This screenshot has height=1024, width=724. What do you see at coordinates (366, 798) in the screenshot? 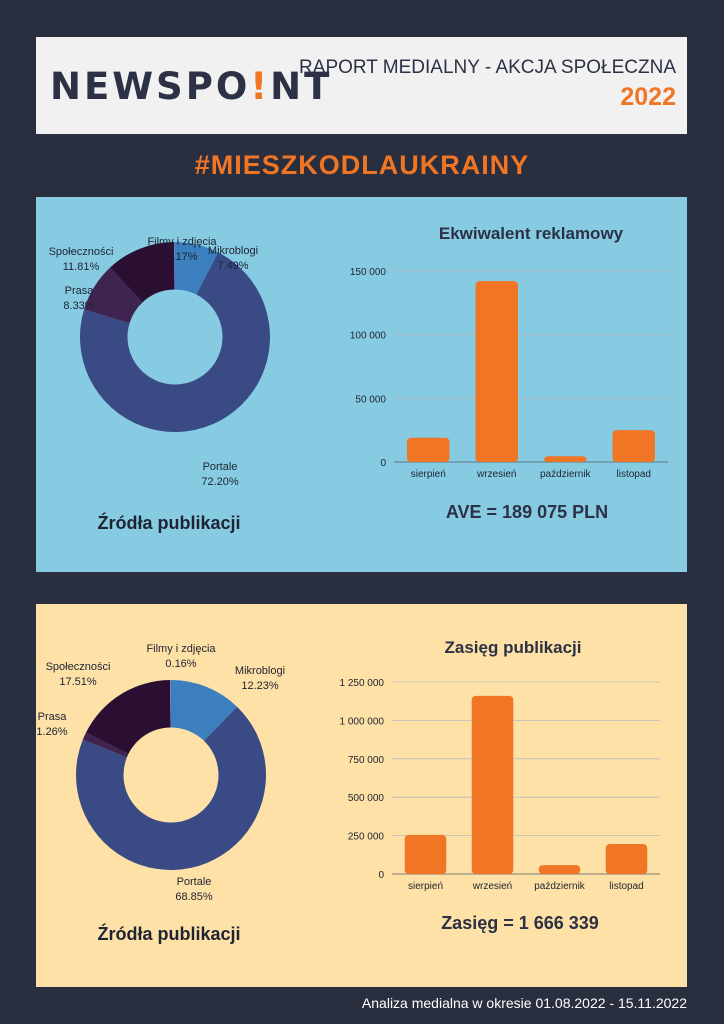
I see `y-tick-label: 500 000` at bounding box center [366, 798].